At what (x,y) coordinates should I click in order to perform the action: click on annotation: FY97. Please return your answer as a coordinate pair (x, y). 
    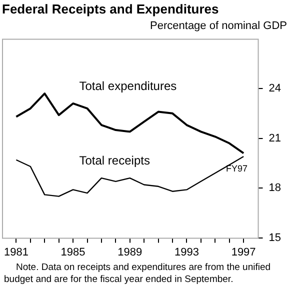
    Looking at the image, I should click on (237, 169).